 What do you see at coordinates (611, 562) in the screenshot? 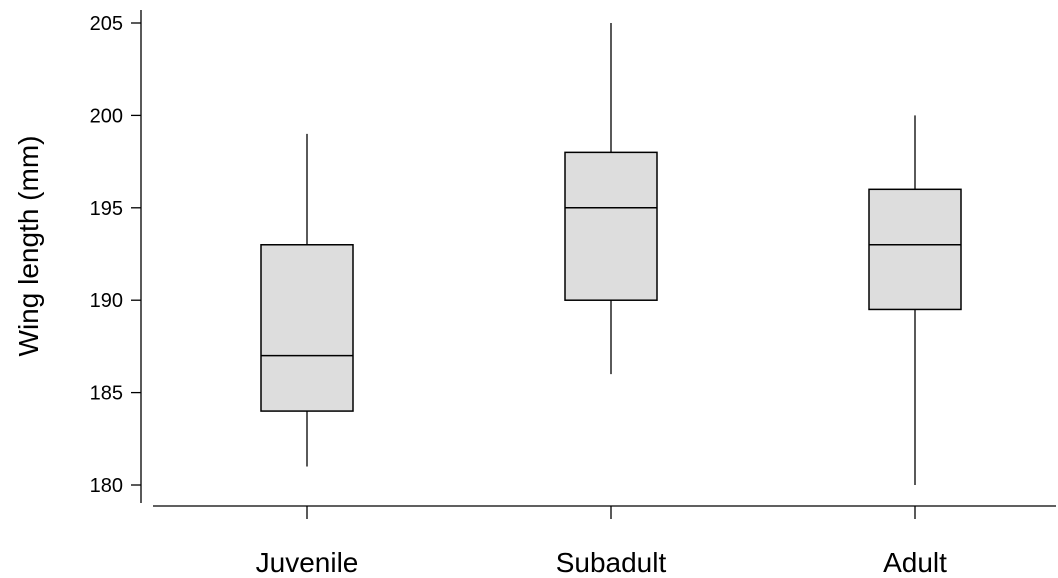
I see `x-tick-label: Subadult` at bounding box center [611, 562].